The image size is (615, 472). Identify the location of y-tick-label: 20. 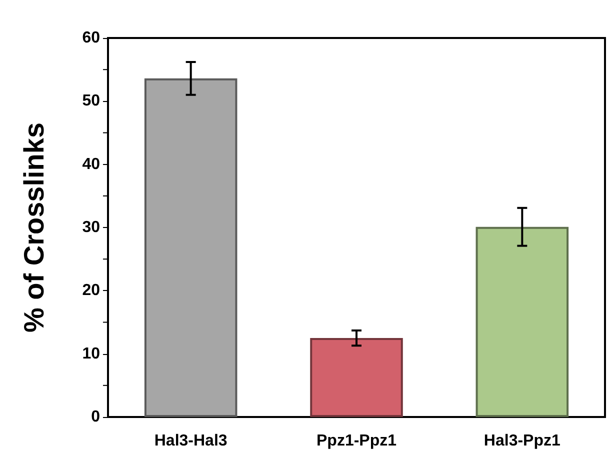
(91, 291).